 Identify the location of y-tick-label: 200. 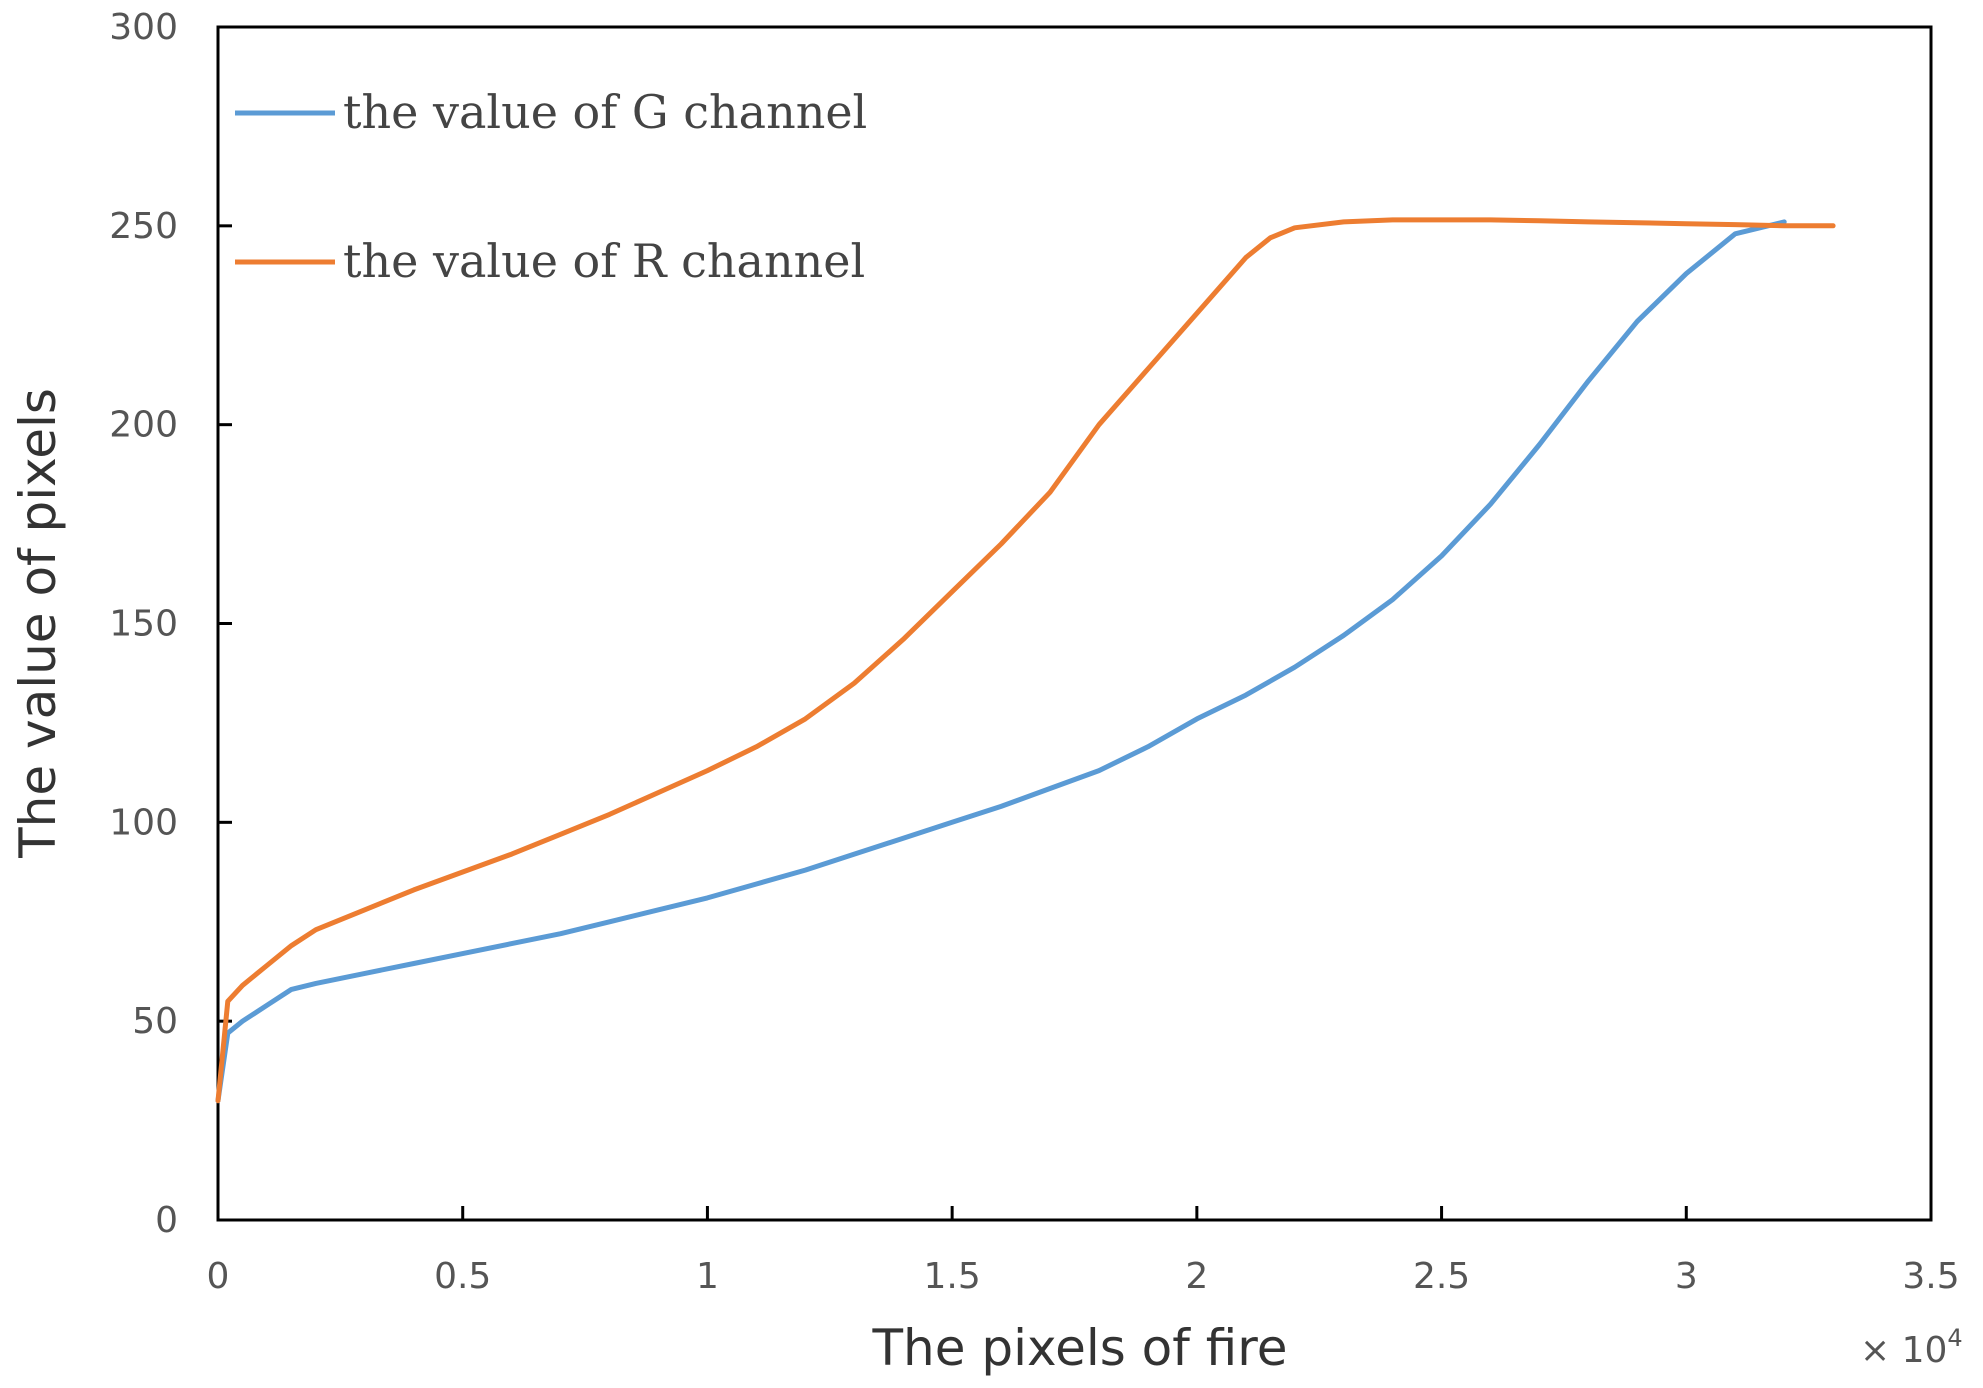
(143, 425).